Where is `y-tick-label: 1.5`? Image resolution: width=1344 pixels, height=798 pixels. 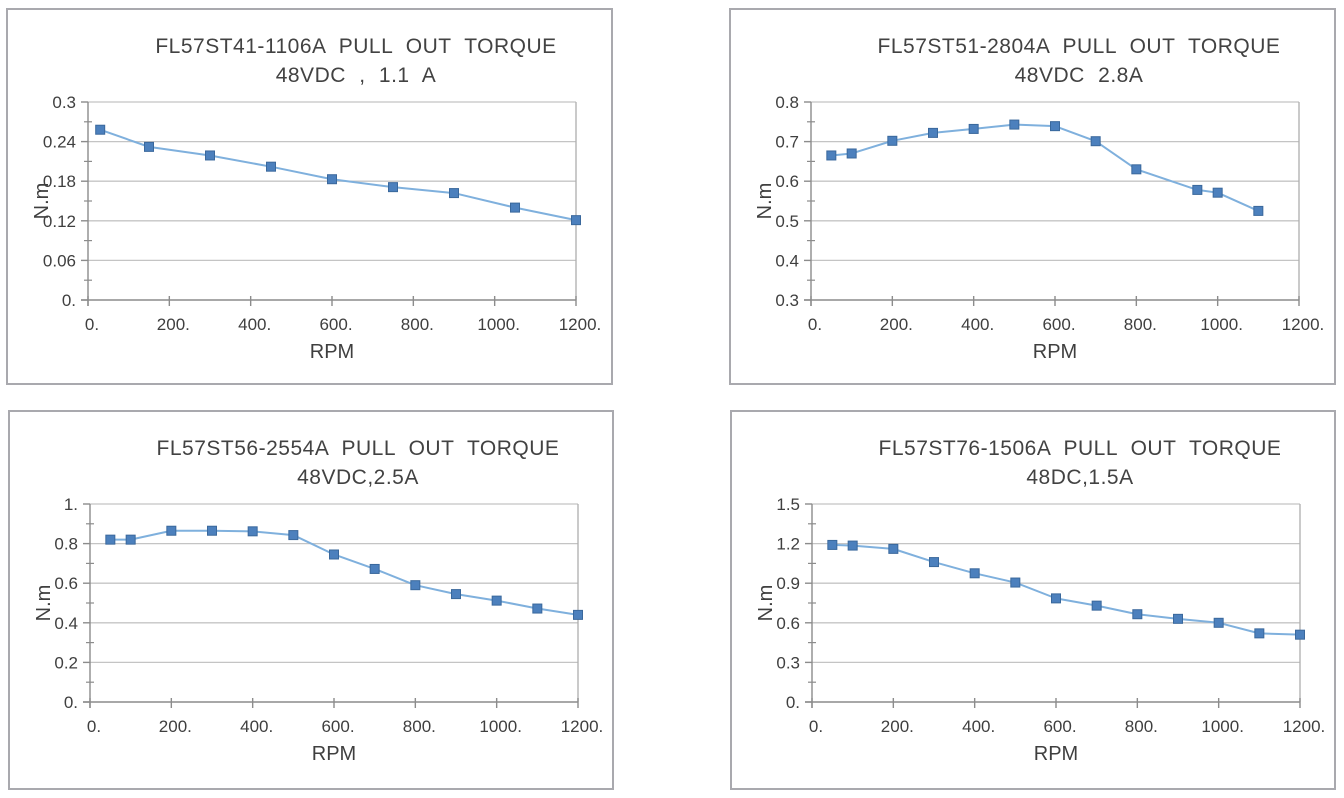 y-tick-label: 1.5 is located at coordinates (788, 504).